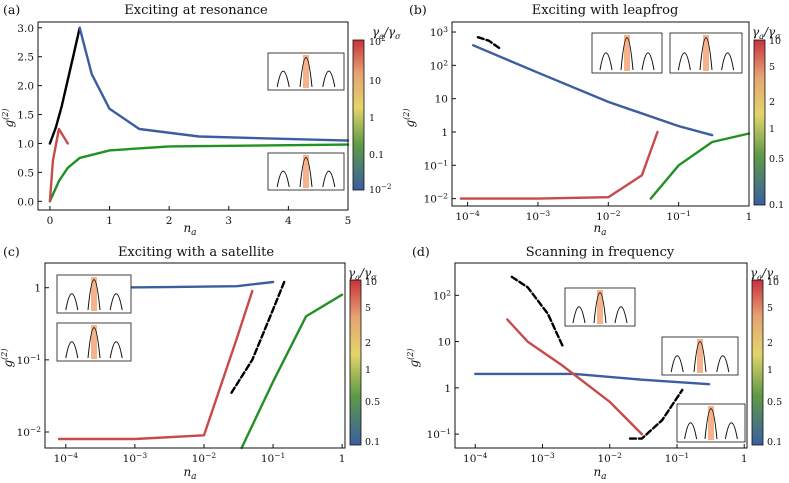 The width and height of the screenshot is (789, 483). I want to click on panel-a-label: (a), so click(11, 9).